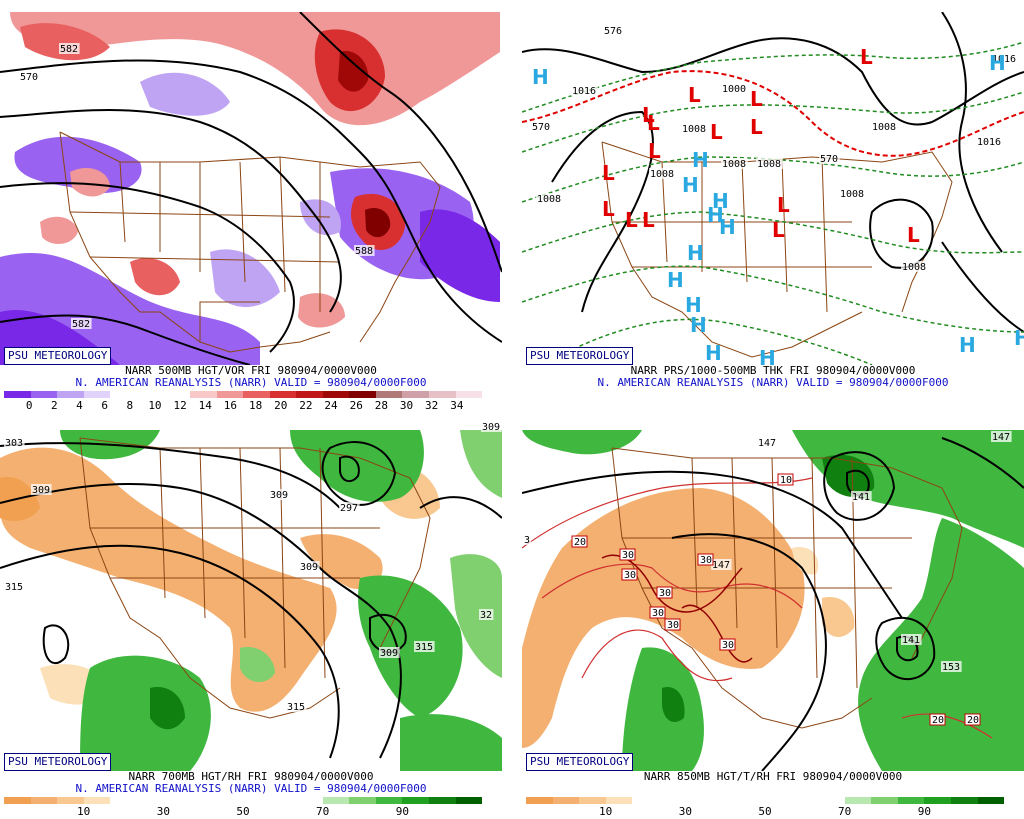  I want to click on colorbar-tick: 16, so click(230, 405).